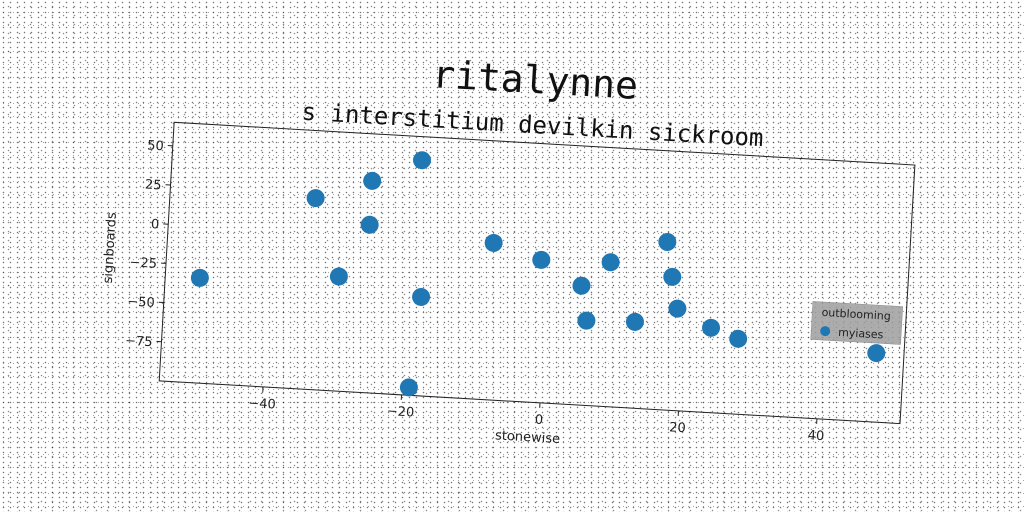 Image resolution: width=1024 pixels, height=512 pixels. I want to click on y-tick-label: −50, so click(141, 302).